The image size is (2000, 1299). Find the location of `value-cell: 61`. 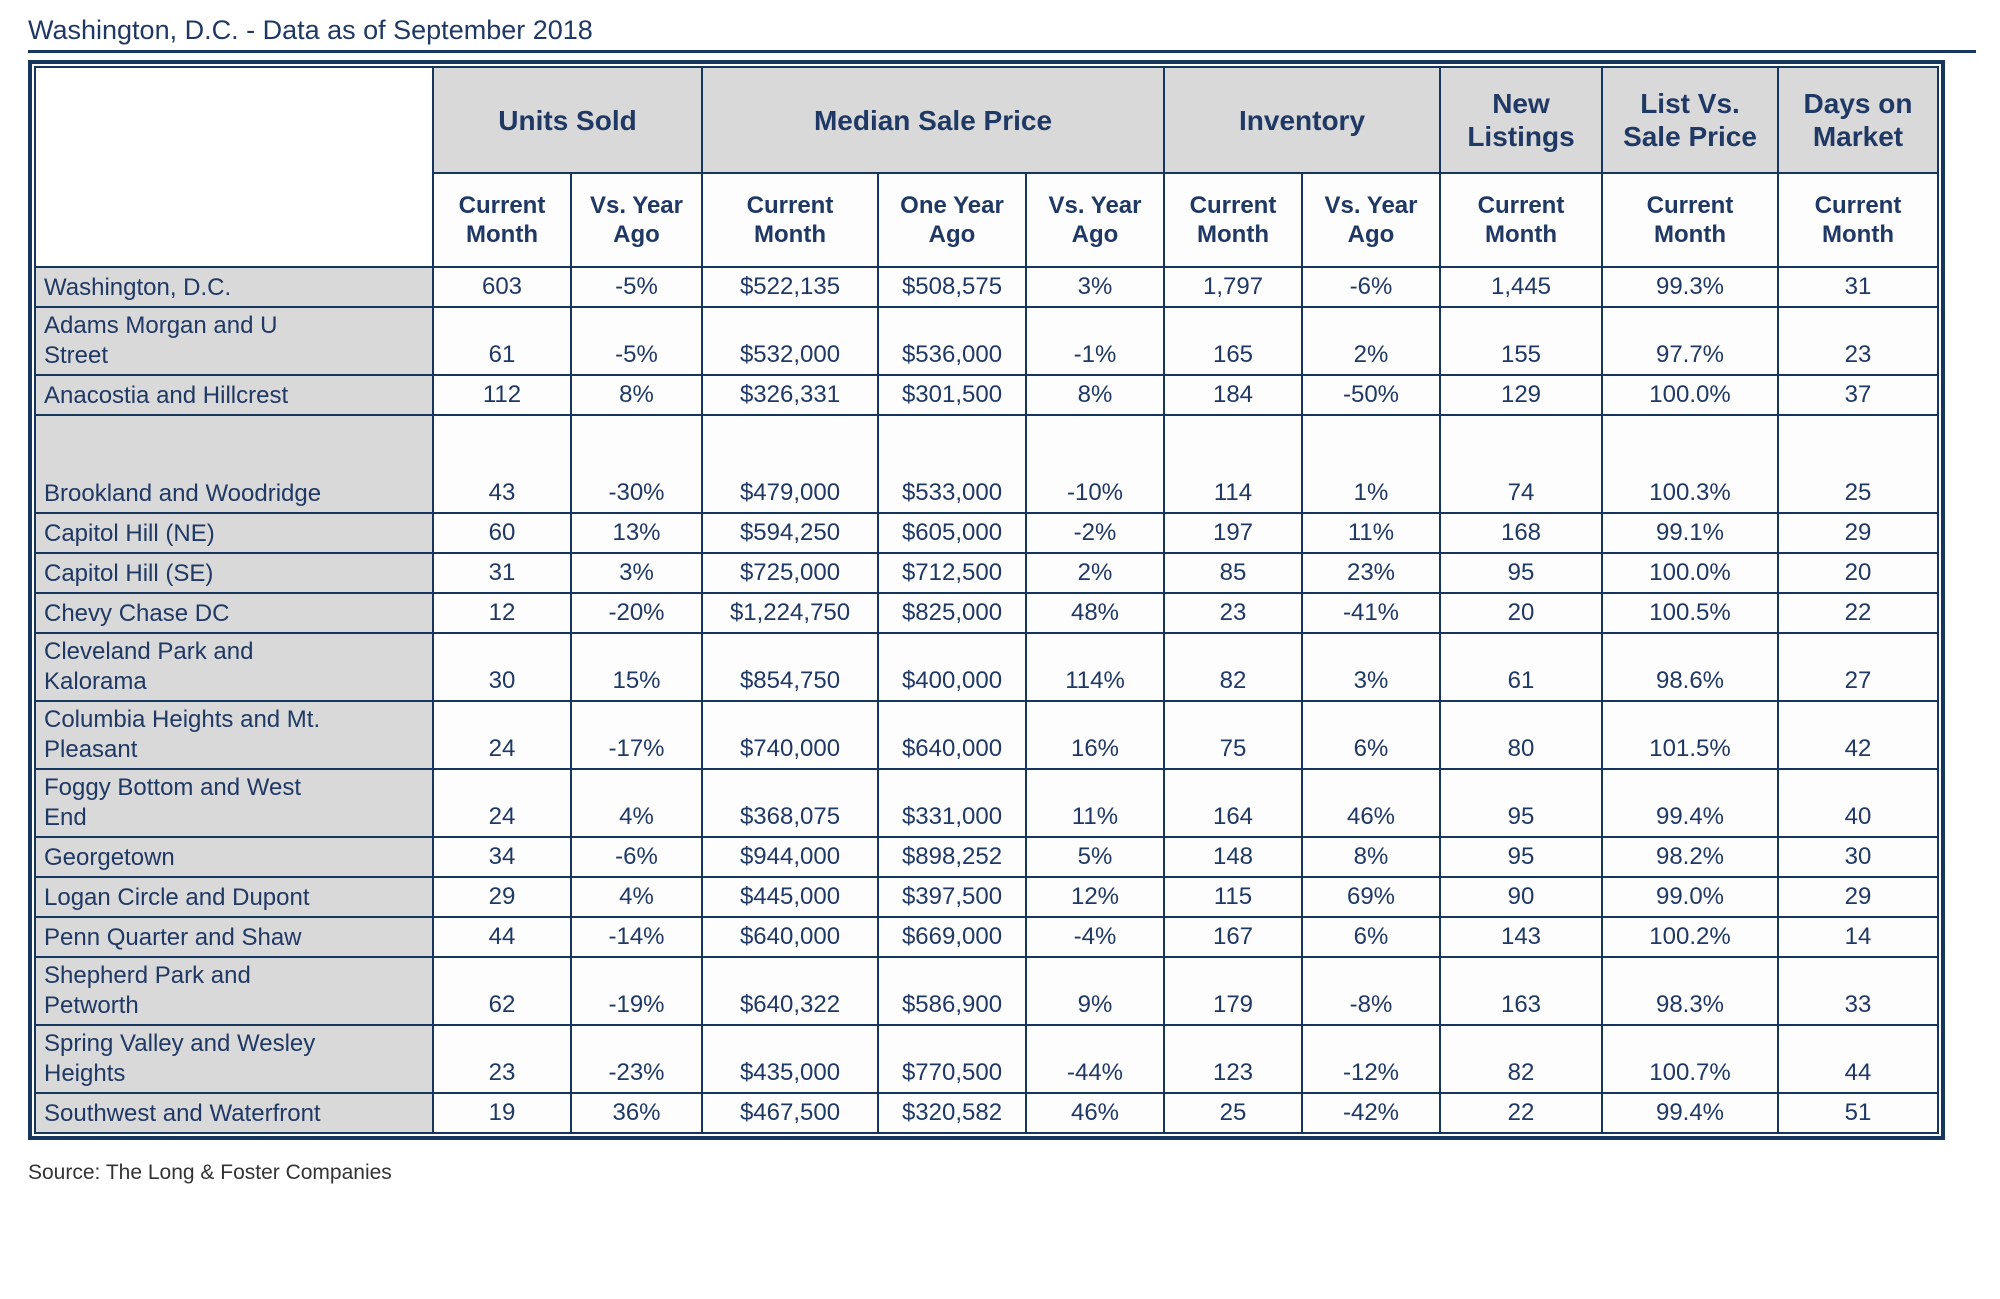

value-cell: 61 is located at coordinates (502, 341).